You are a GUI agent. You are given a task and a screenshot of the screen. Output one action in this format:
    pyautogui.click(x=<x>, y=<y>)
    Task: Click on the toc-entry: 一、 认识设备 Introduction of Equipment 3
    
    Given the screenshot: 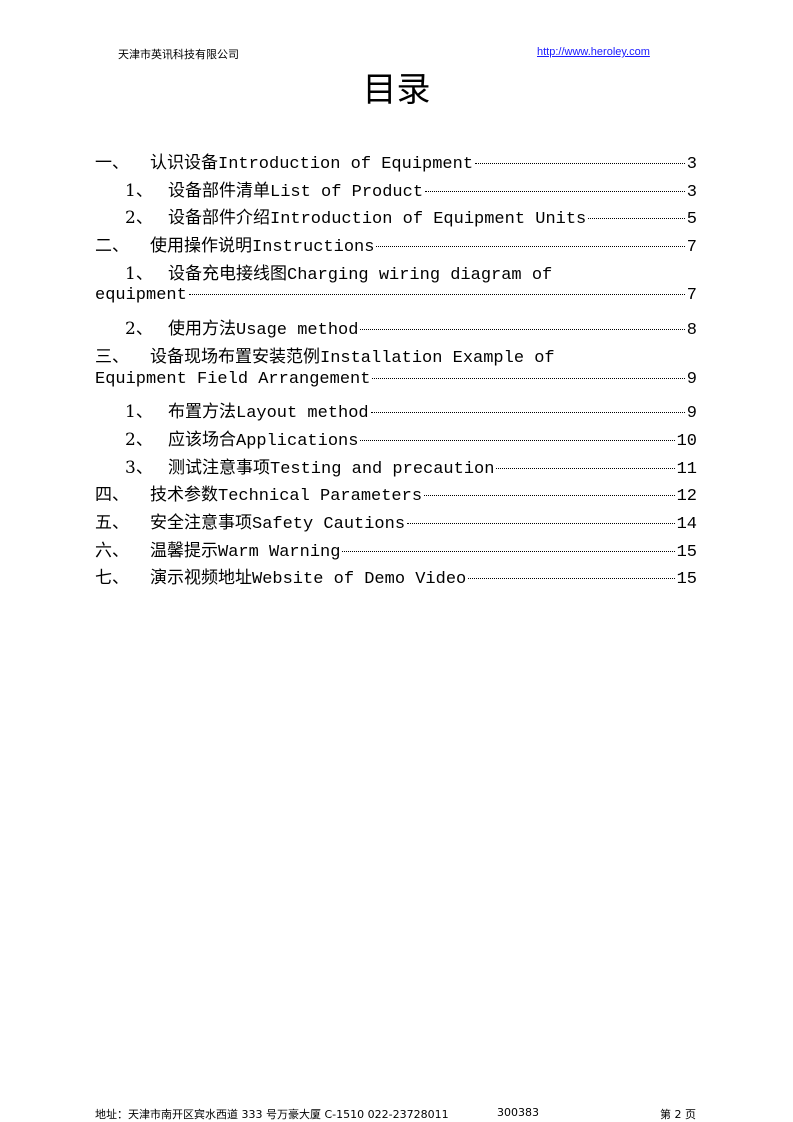 What is the action you would take?
    pyautogui.click(x=396, y=162)
    